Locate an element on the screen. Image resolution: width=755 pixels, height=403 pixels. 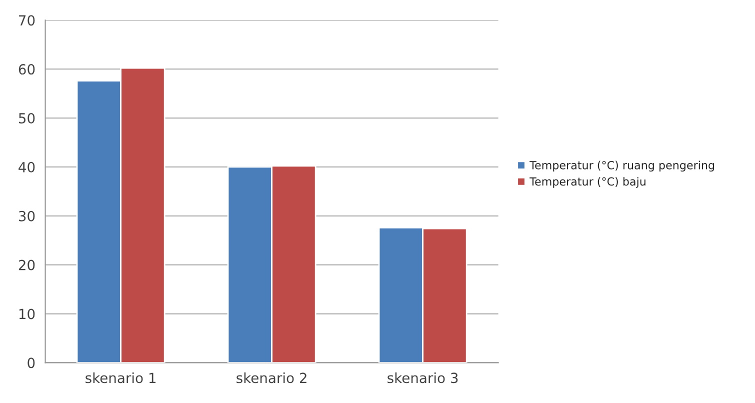
y-tick-label: 10 is located at coordinates (27, 314).